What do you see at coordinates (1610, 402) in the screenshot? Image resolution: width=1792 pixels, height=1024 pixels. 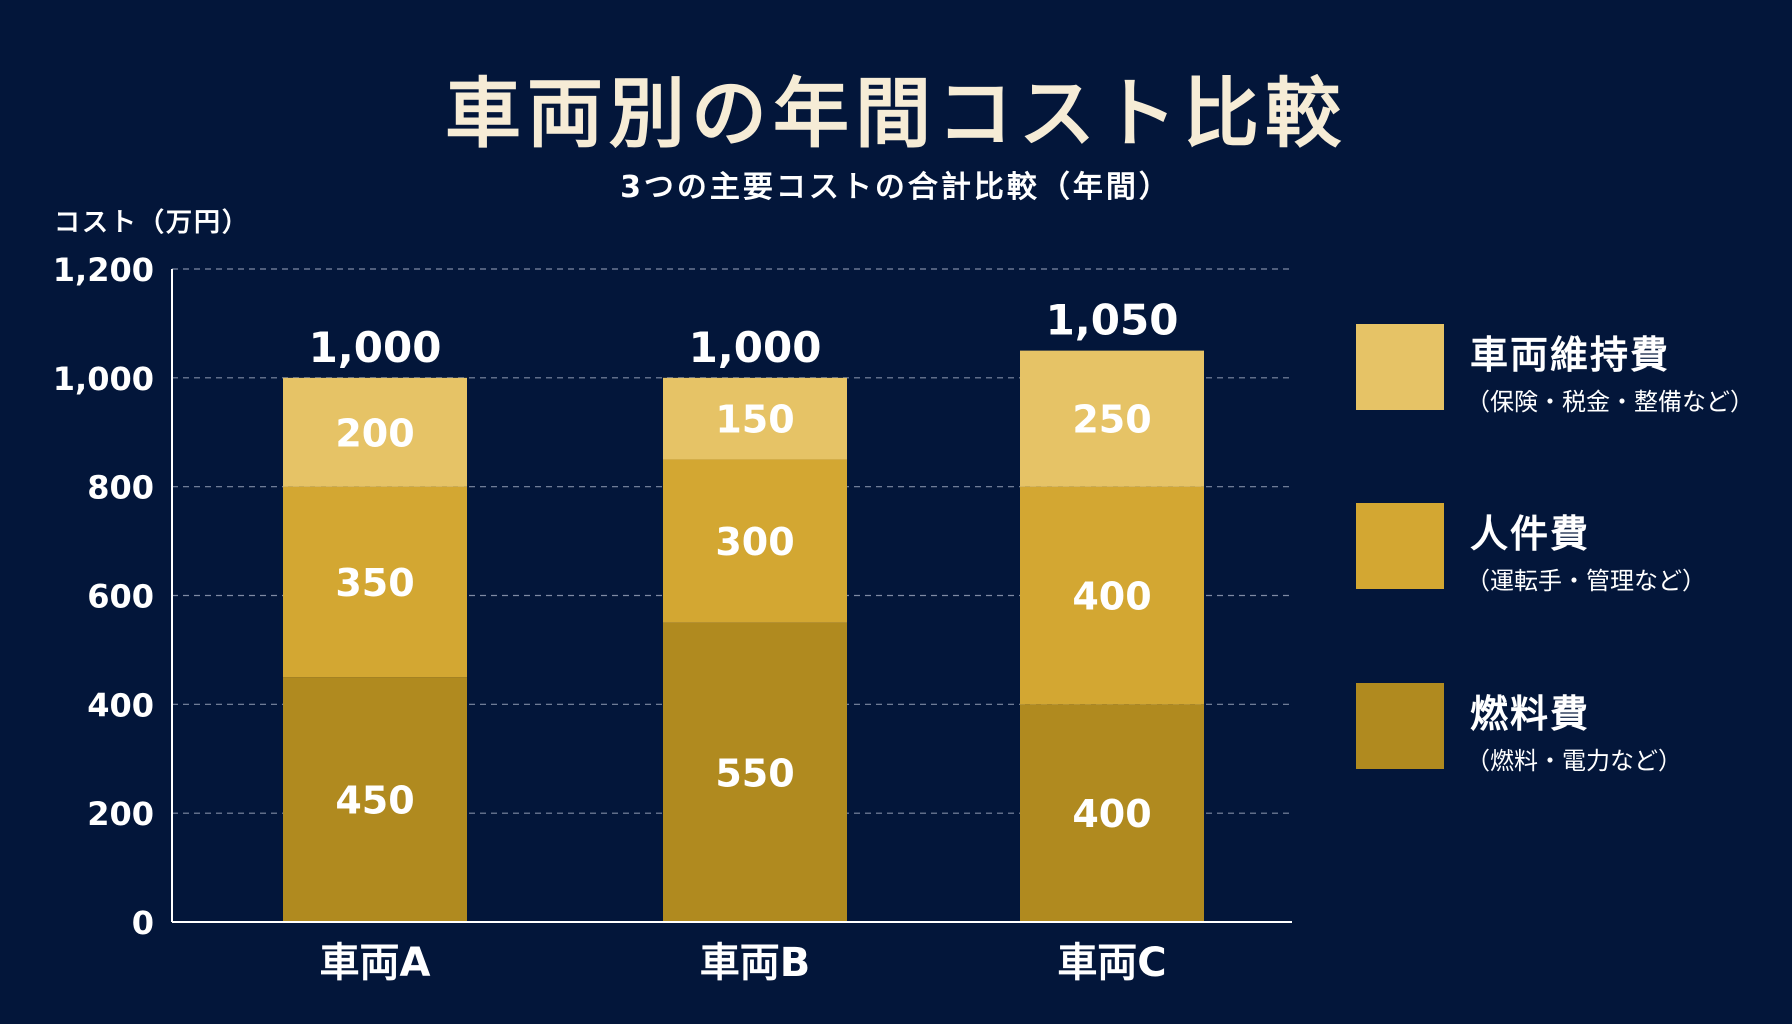 I see `legend-note-maintenance: （保険・税金・整備など）` at bounding box center [1610, 402].